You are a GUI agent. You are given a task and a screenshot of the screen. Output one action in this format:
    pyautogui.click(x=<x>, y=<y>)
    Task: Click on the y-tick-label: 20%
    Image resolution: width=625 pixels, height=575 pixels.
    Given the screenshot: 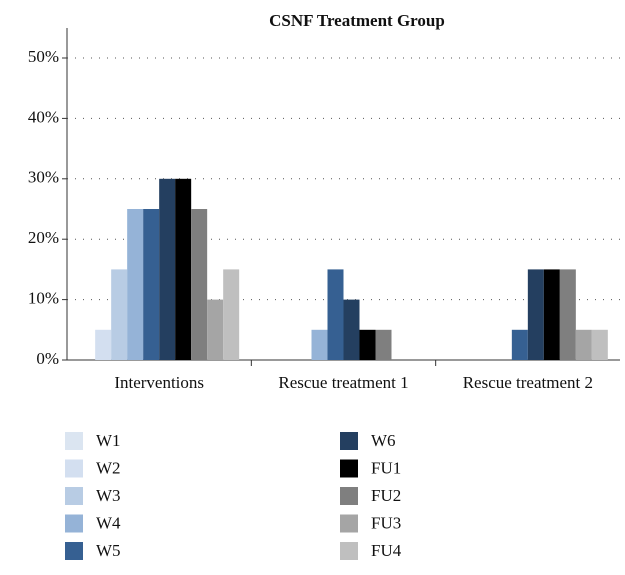 What is the action you would take?
    pyautogui.click(x=43, y=237)
    